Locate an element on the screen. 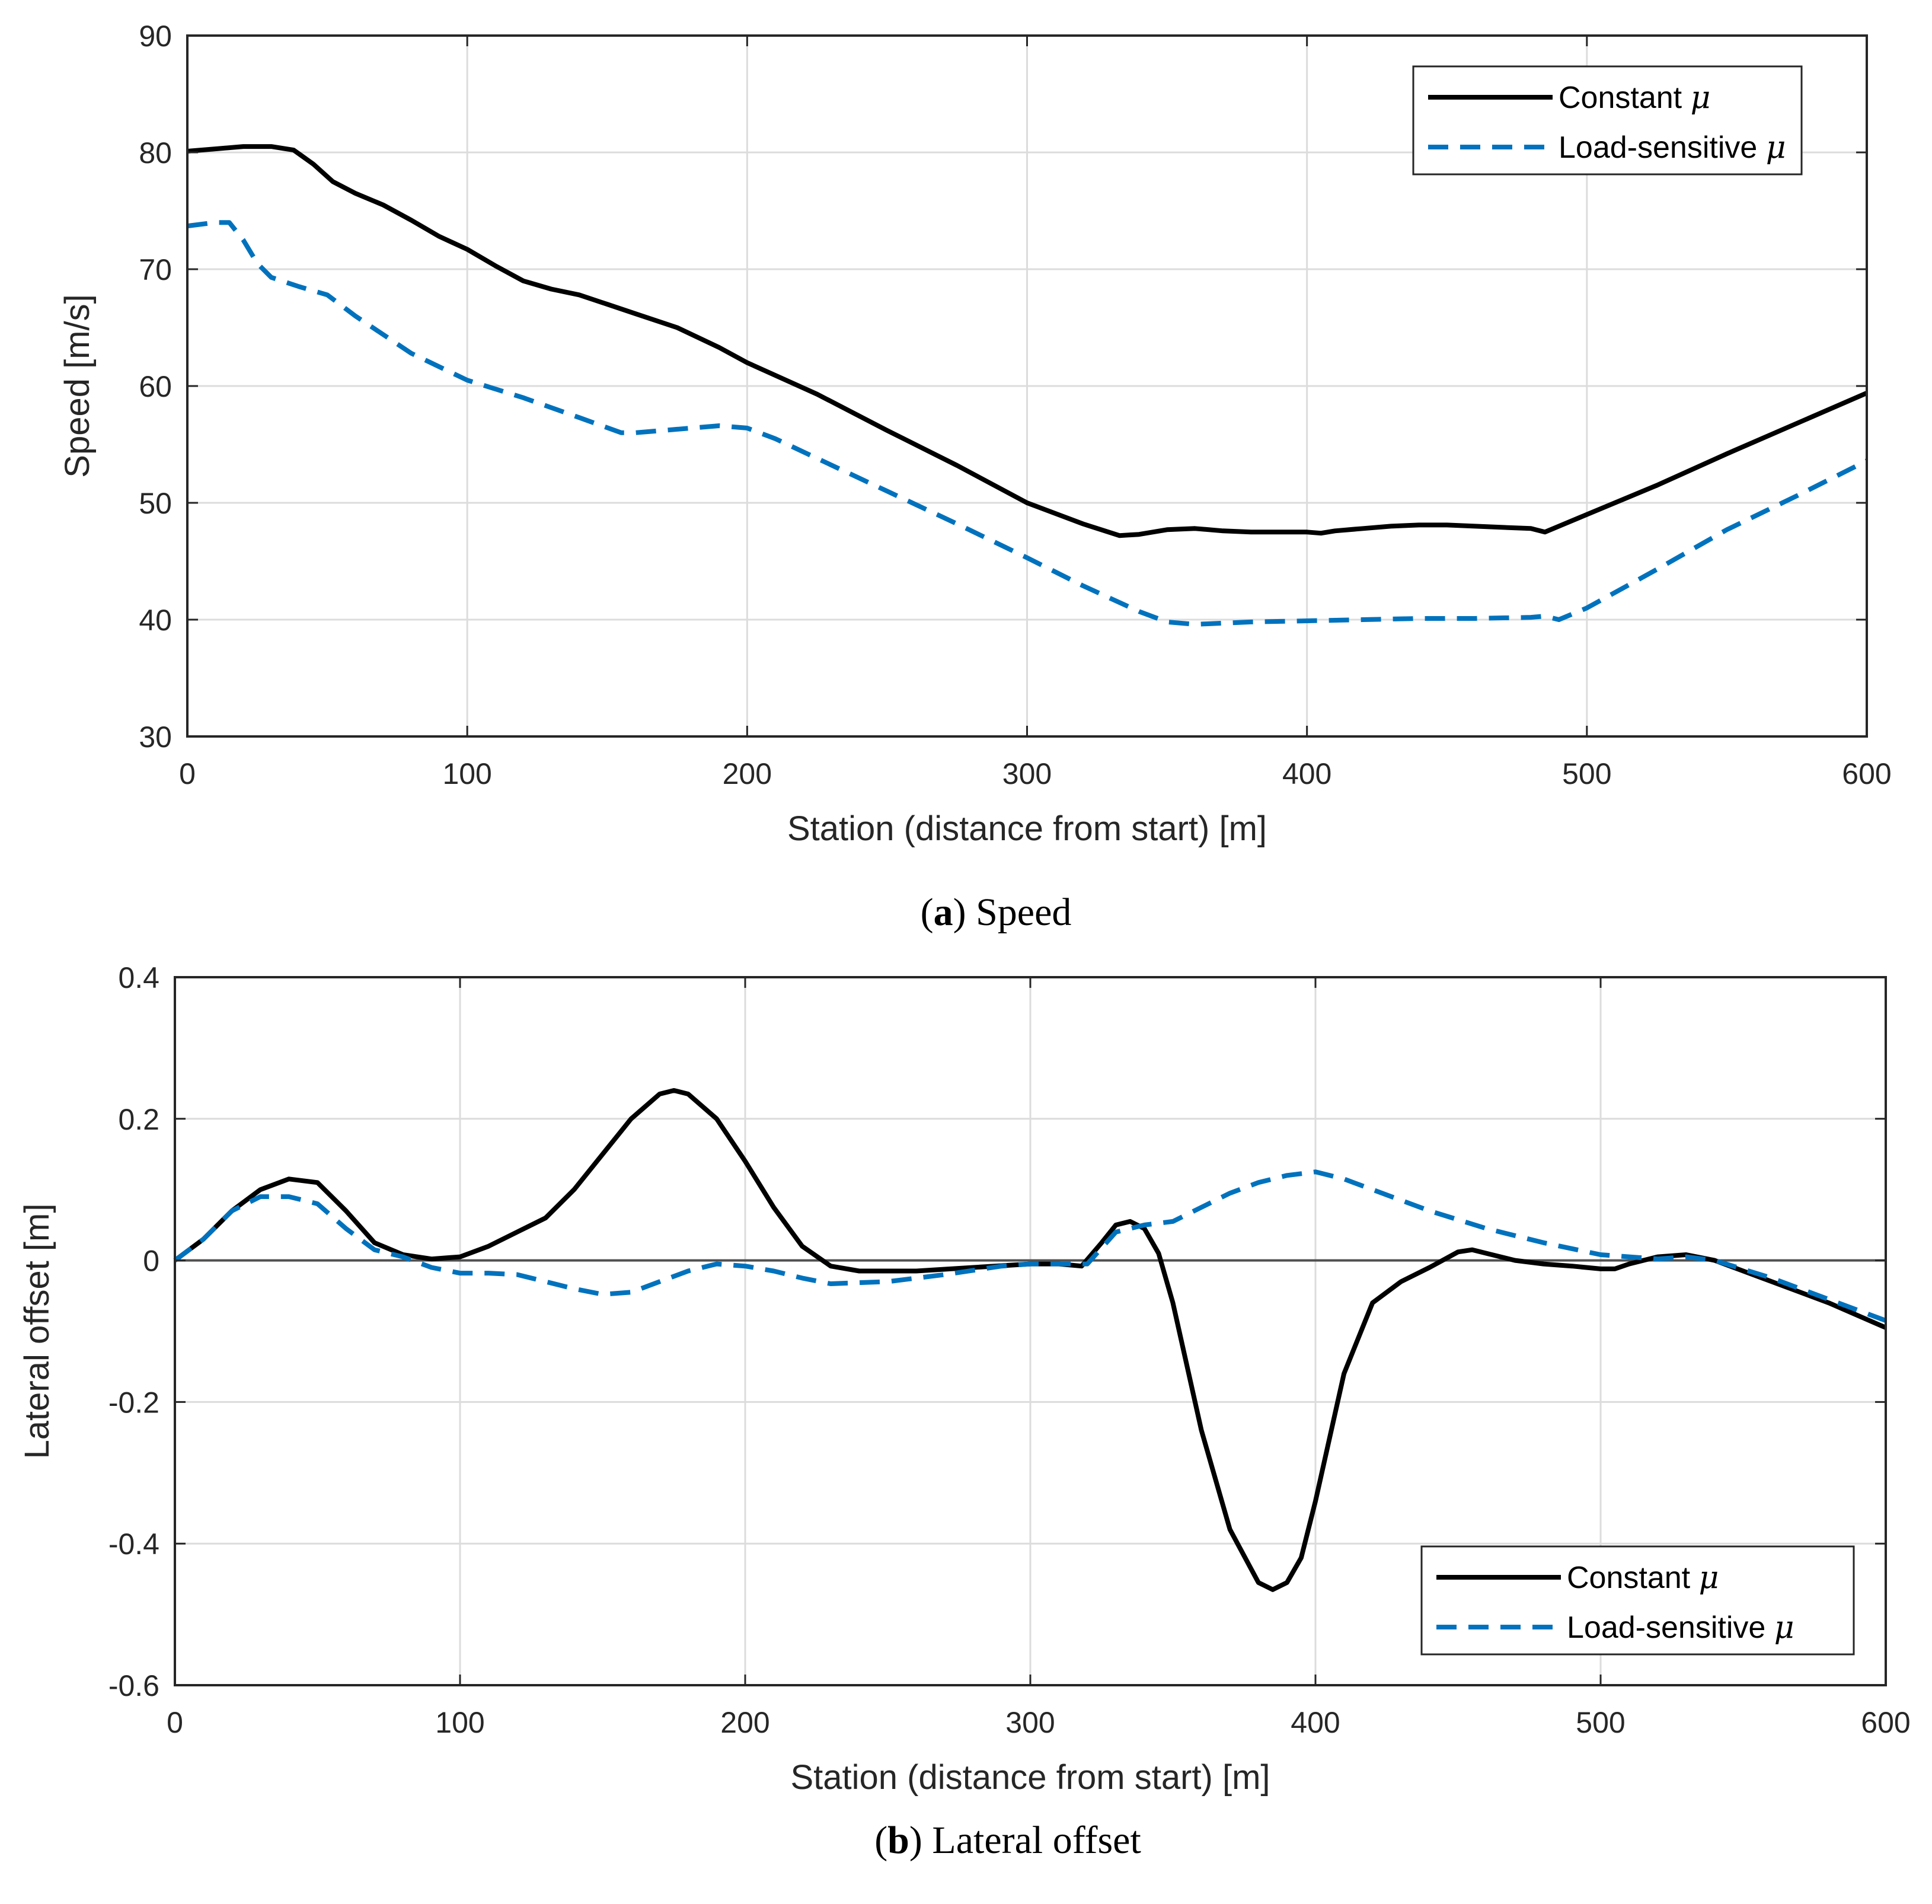 The width and height of the screenshot is (1932, 1904). y-axis-label: Speed [m/s] is located at coordinates (77, 385).